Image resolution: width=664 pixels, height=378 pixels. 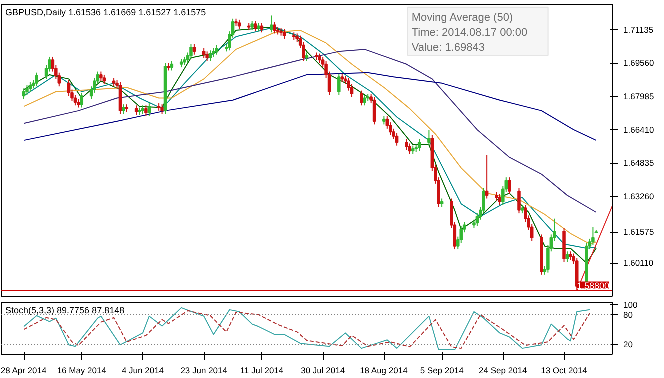 I want to click on x-tick-label: 4 Jun 2014, so click(x=143, y=371).